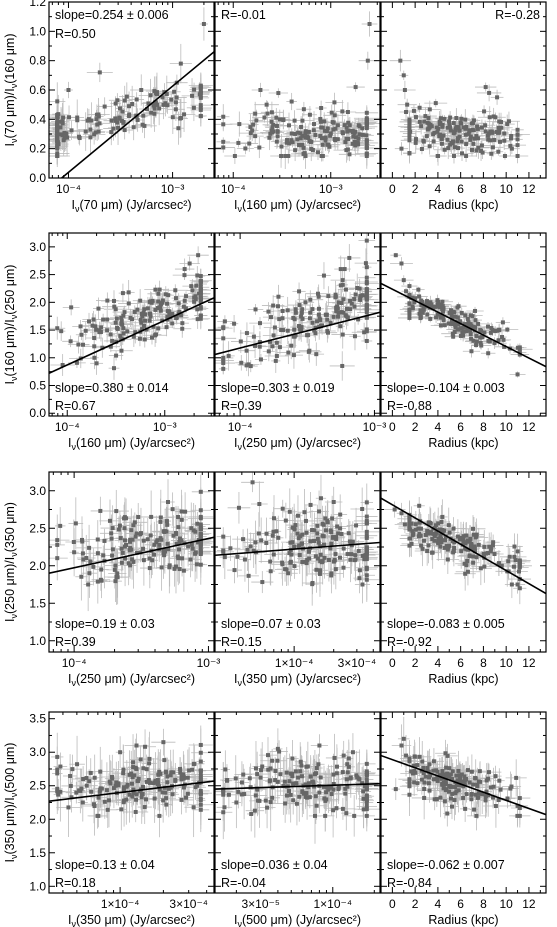  I want to click on plot-area, so click(459, 107).